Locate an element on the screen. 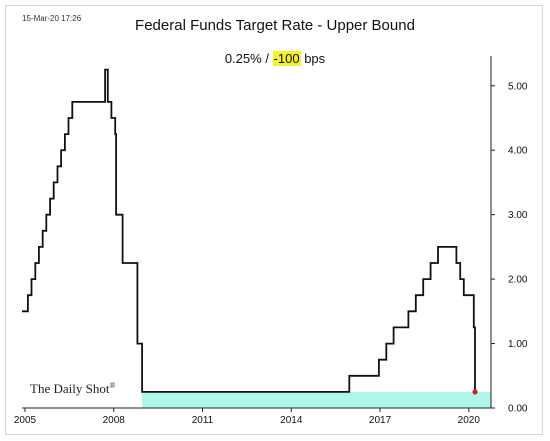 Image resolution: width=550 pixels, height=441 pixels. brand-name: The Daily Shot is located at coordinates (70, 388).